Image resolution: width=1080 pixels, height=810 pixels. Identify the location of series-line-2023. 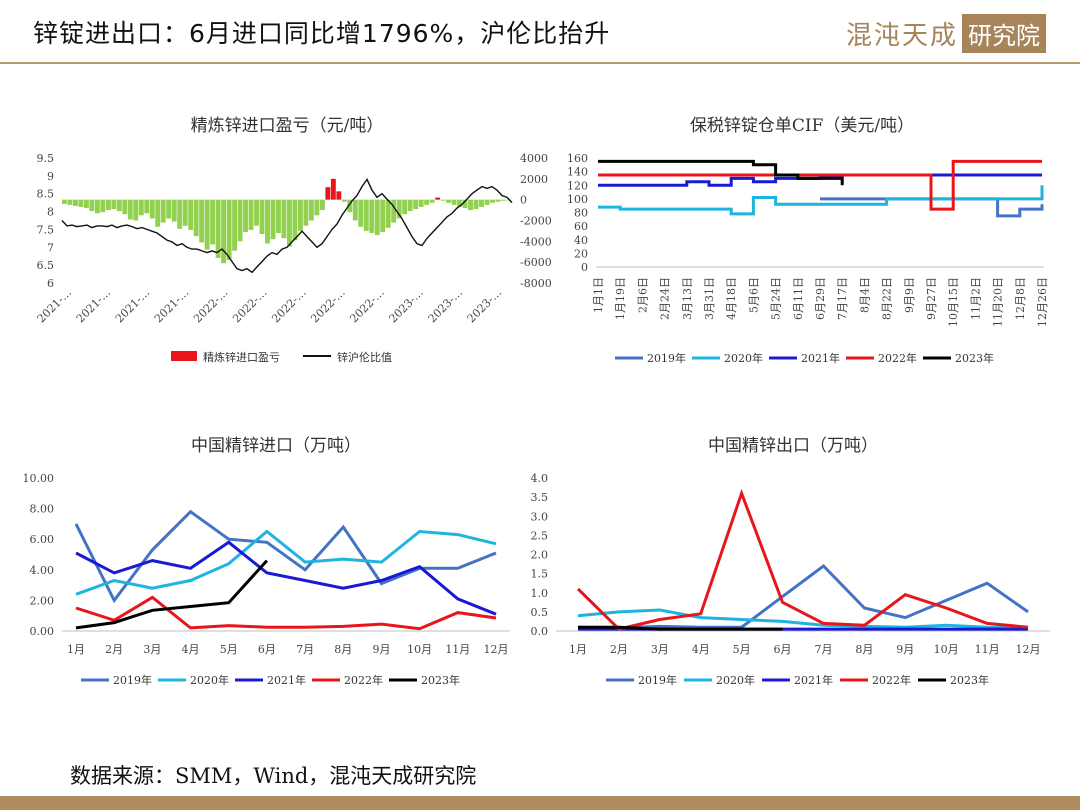
(721, 172).